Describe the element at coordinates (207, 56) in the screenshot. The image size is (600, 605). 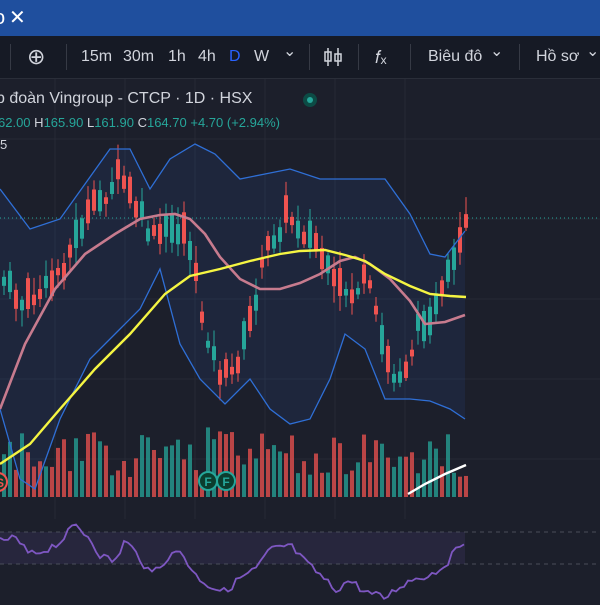
I see `interval-4h: 4h` at that location.